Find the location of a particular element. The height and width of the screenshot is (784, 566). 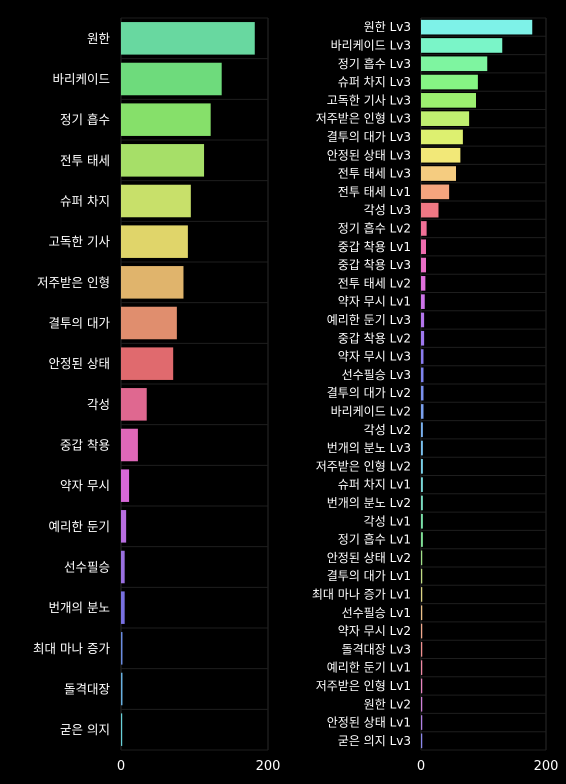

right-category-label-16: 예리한 둔기 Lv3 is located at coordinates (369, 320).